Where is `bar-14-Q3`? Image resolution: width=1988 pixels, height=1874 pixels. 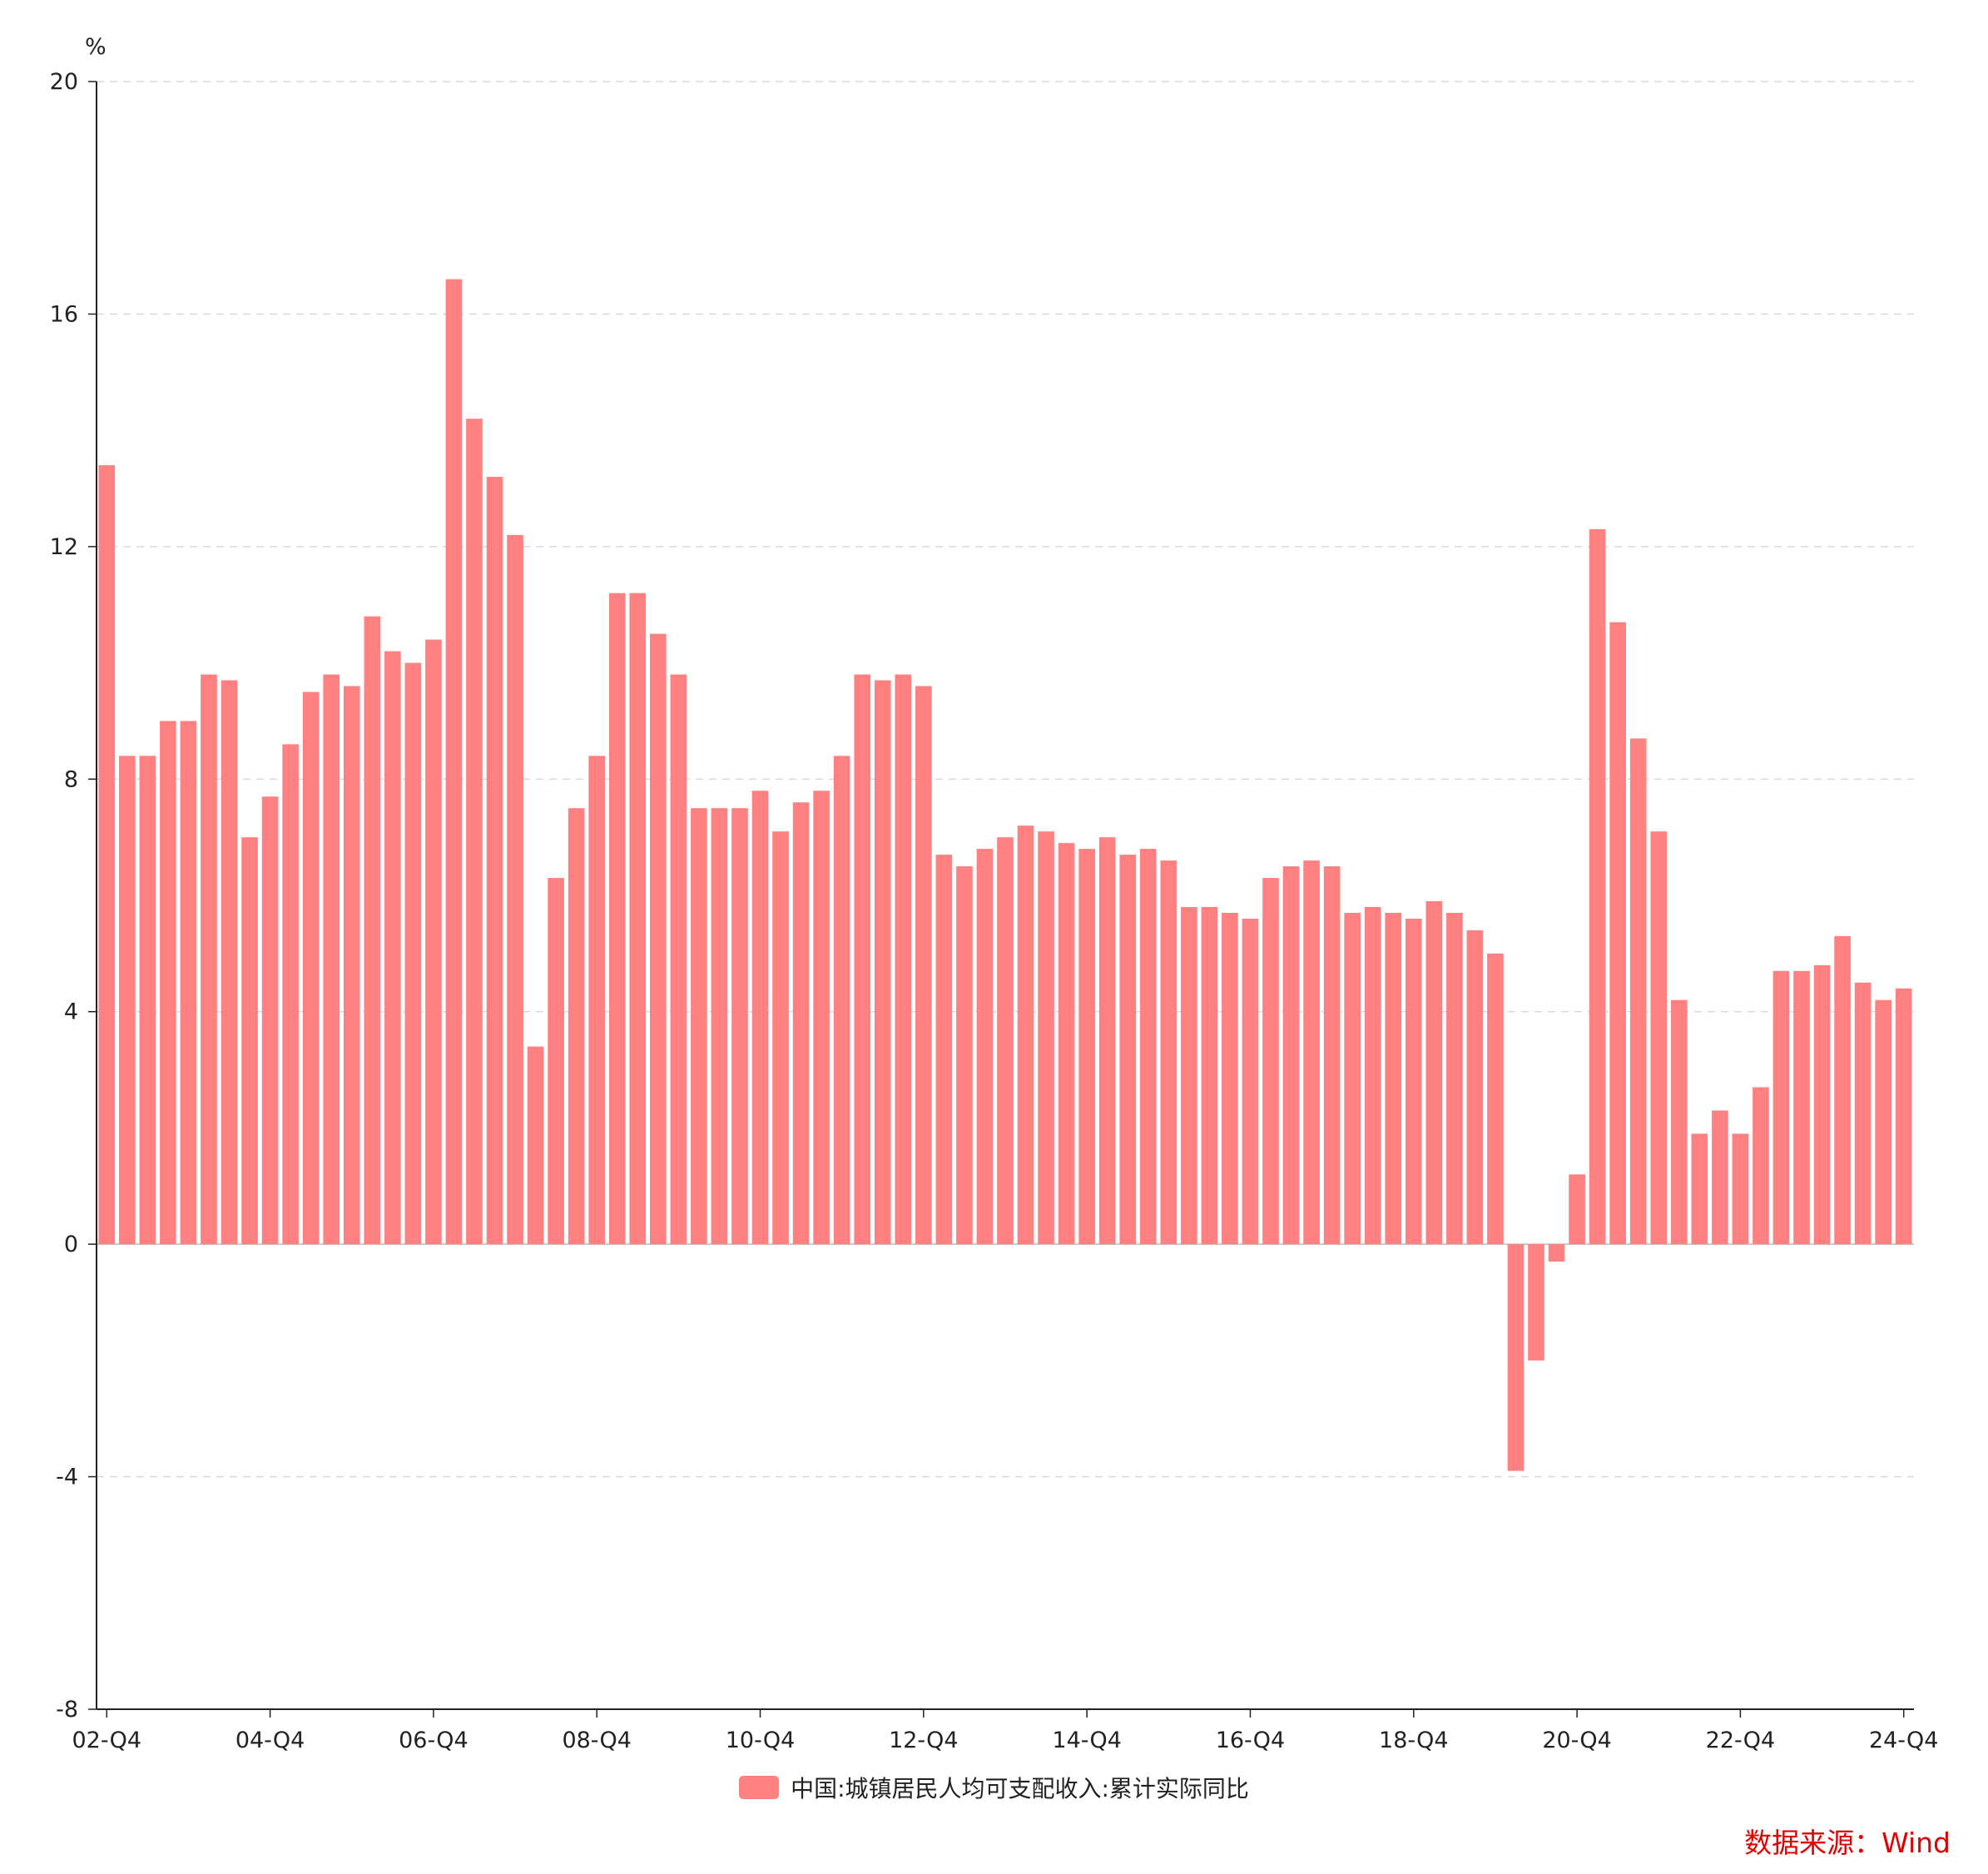
bar-14-Q3 is located at coordinates (1066, 1044).